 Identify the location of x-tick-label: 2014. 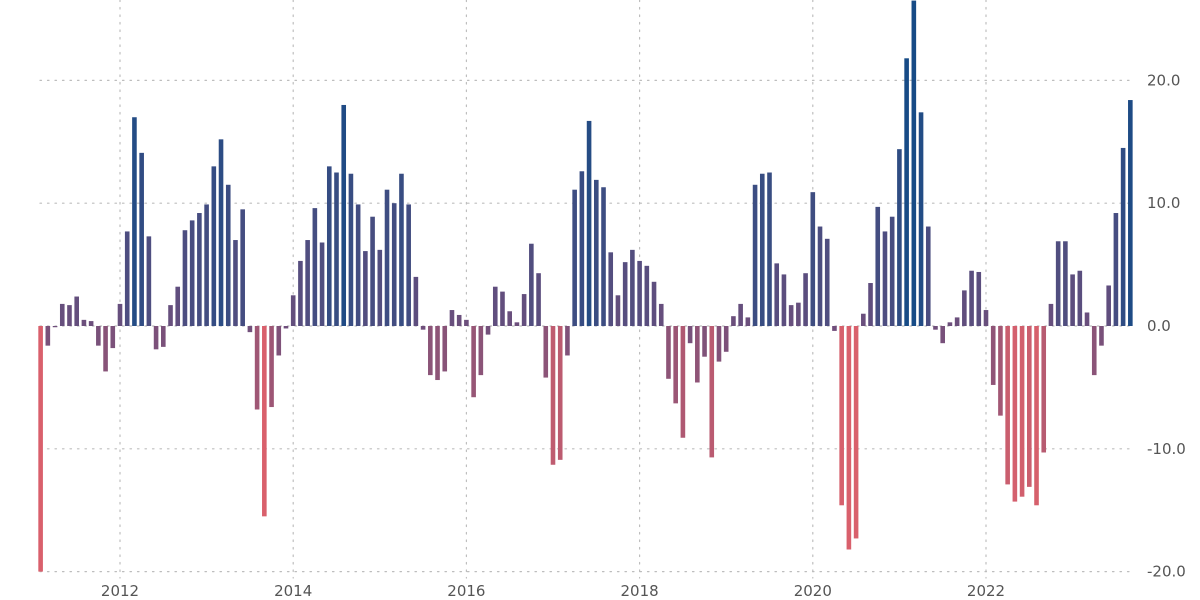
(293, 591).